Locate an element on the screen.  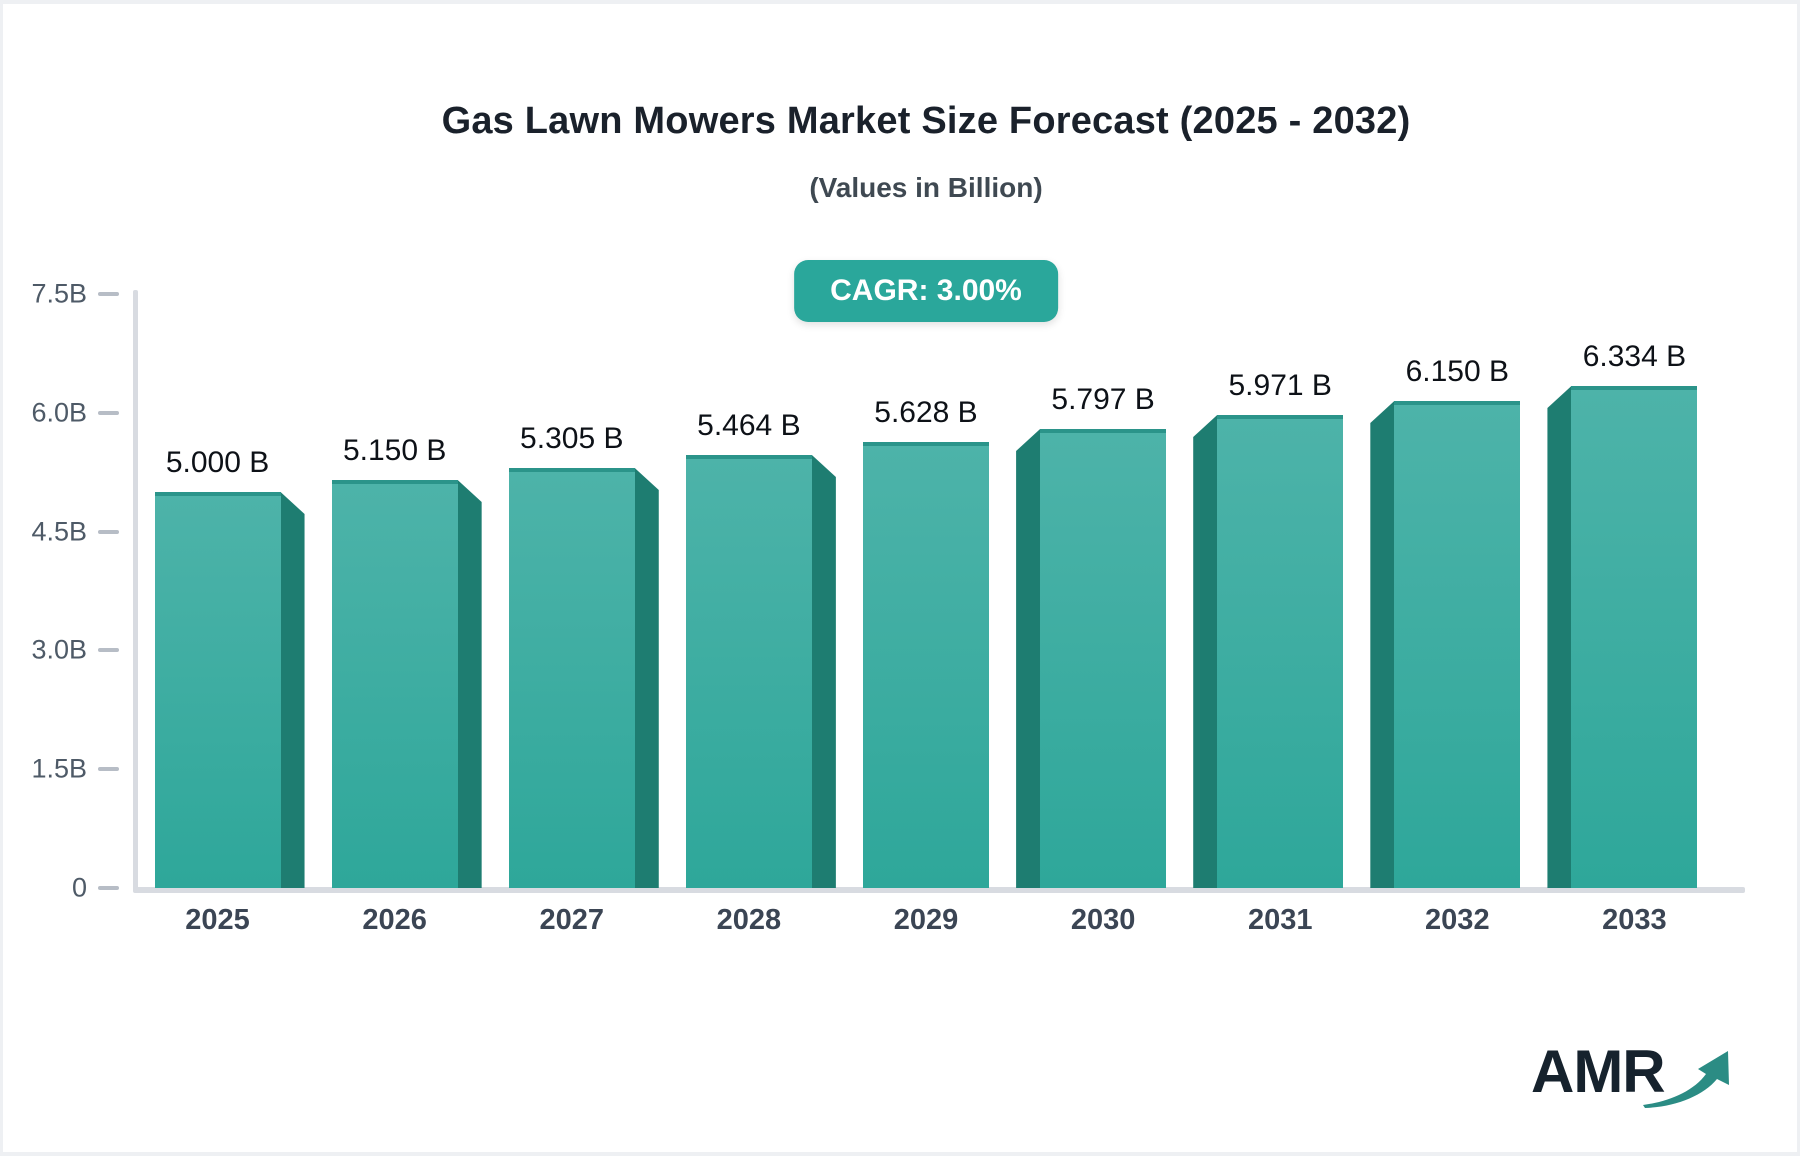
x-axis-line is located at coordinates (939, 890).